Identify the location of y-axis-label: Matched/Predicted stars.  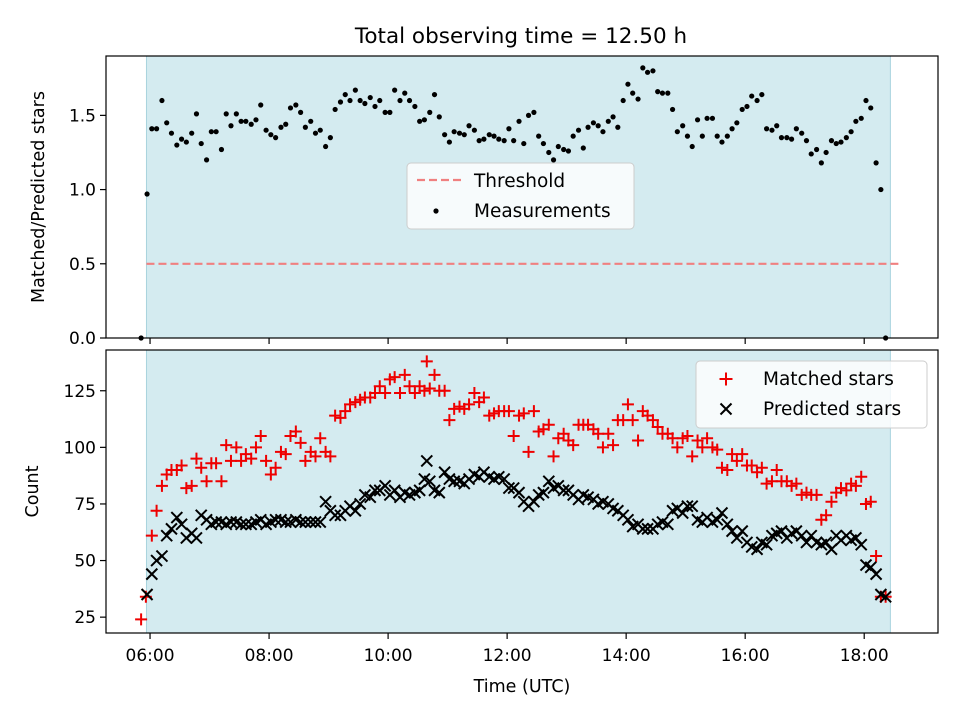
(39, 197).